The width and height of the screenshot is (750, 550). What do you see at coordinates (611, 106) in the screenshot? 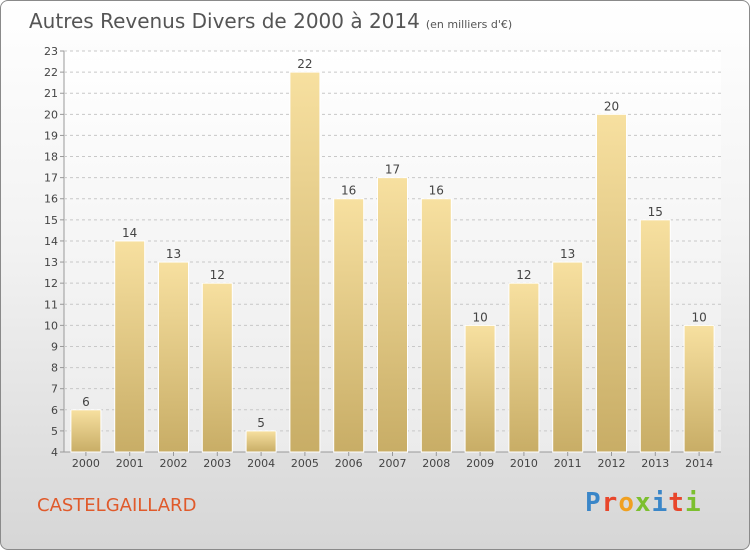
I see `bar-value-label: 20` at bounding box center [611, 106].